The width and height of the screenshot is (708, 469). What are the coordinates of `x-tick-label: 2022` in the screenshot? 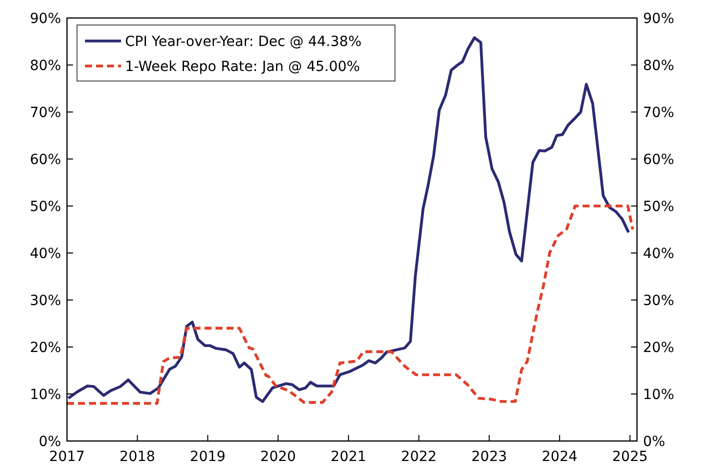 It's located at (419, 457).